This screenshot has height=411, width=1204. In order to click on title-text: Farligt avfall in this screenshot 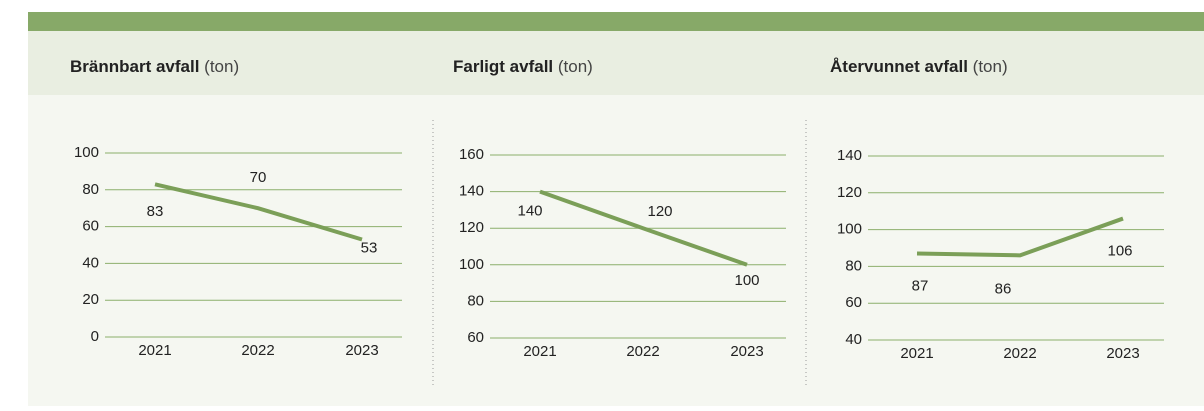, I will do `click(503, 66)`.